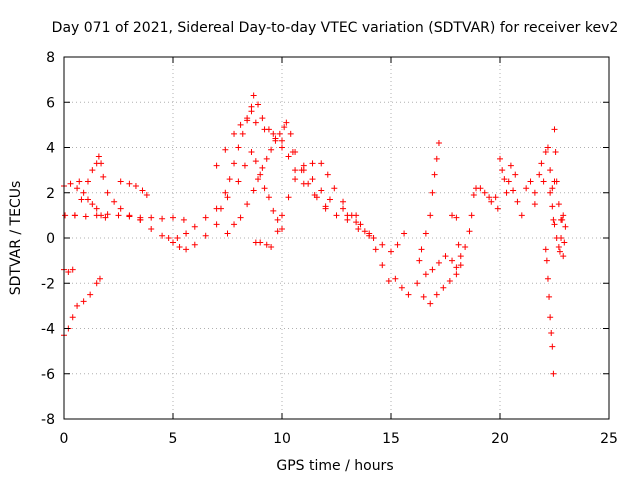 The image size is (640, 480). Describe the element at coordinates (50, 239) in the screenshot. I see `y-tick-label: 0` at that location.